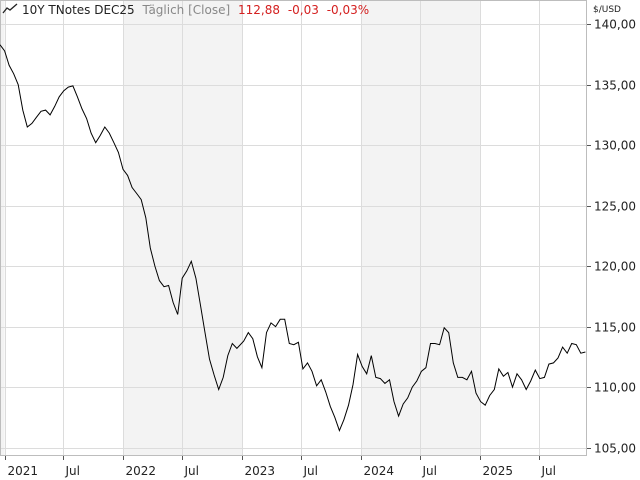 The width and height of the screenshot is (640, 480). Describe the element at coordinates (258, 10) in the screenshot. I see `last-price: 112,88` at that location.